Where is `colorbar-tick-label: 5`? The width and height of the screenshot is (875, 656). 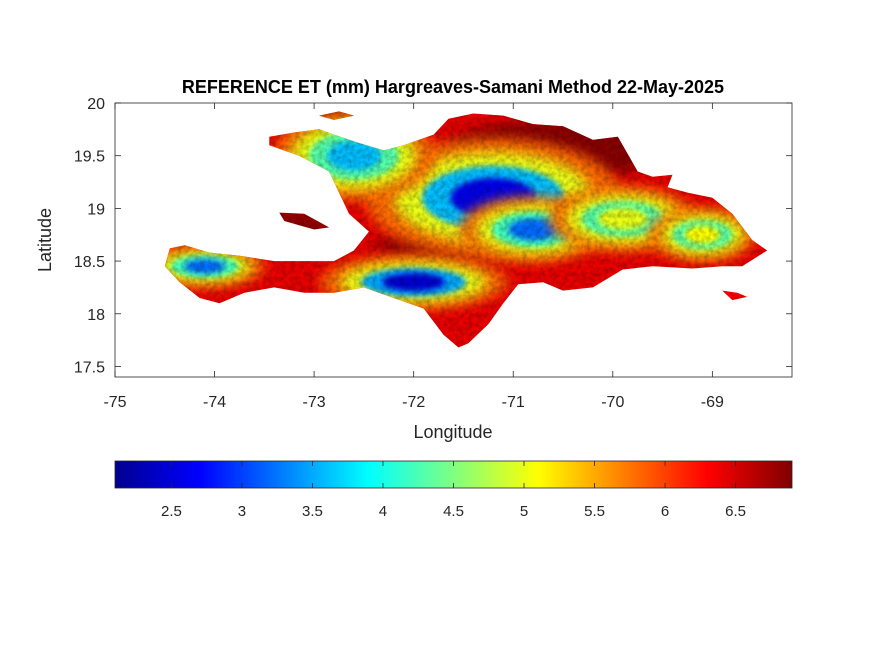
colorbar-tick-label: 5 is located at coordinates (524, 511).